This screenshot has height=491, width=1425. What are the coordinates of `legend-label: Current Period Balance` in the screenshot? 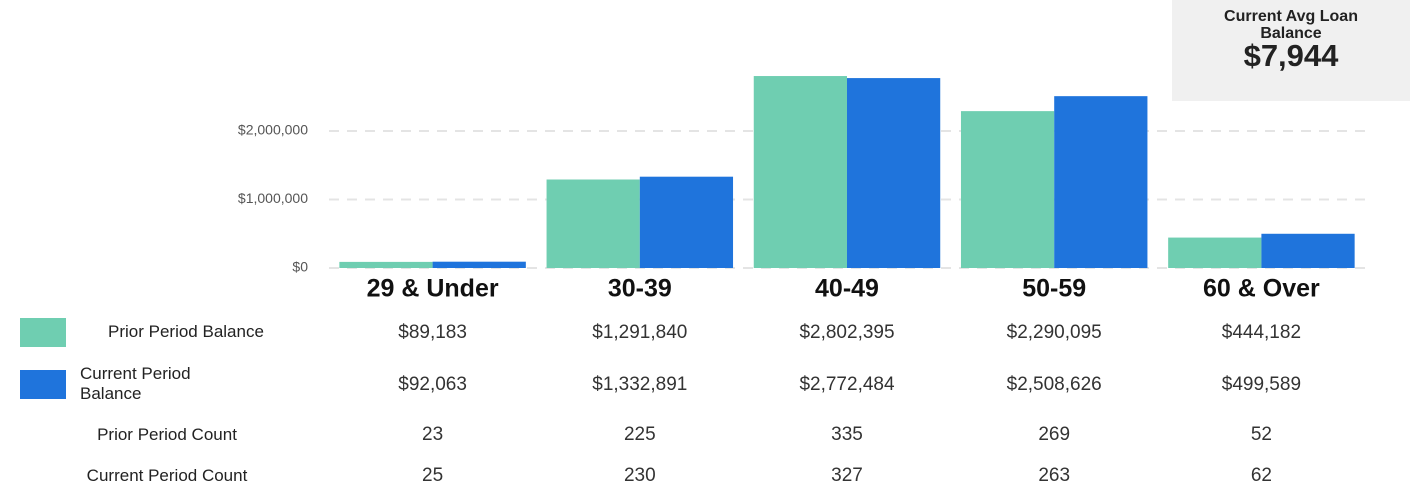 It's located at (135, 383).